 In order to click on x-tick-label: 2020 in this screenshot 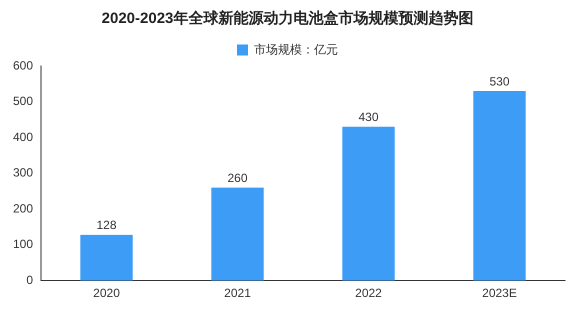, I will do `click(106, 293)`.